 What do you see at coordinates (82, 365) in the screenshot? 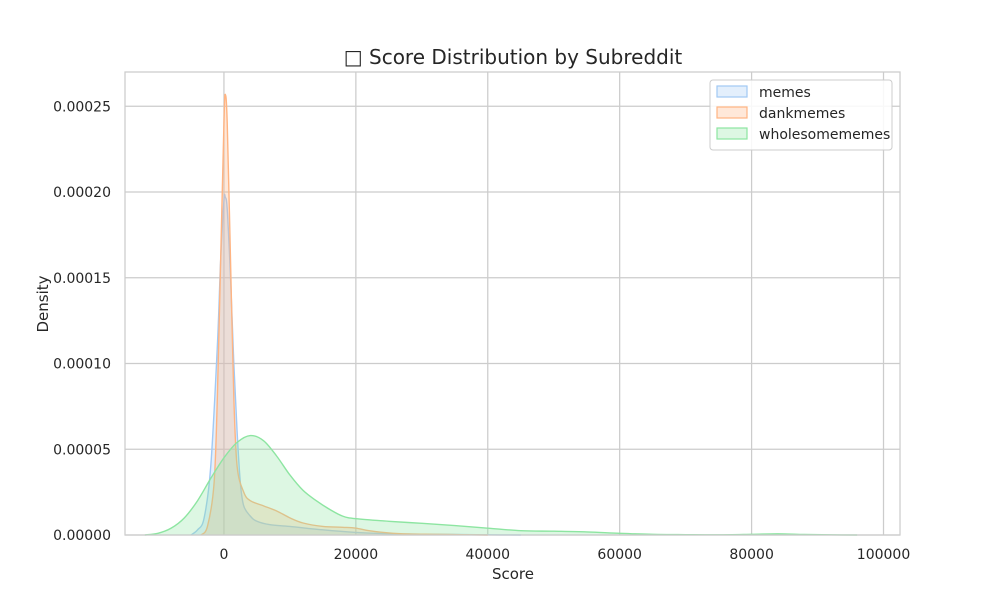
I see `y-tick-label: 0.00010` at bounding box center [82, 365].